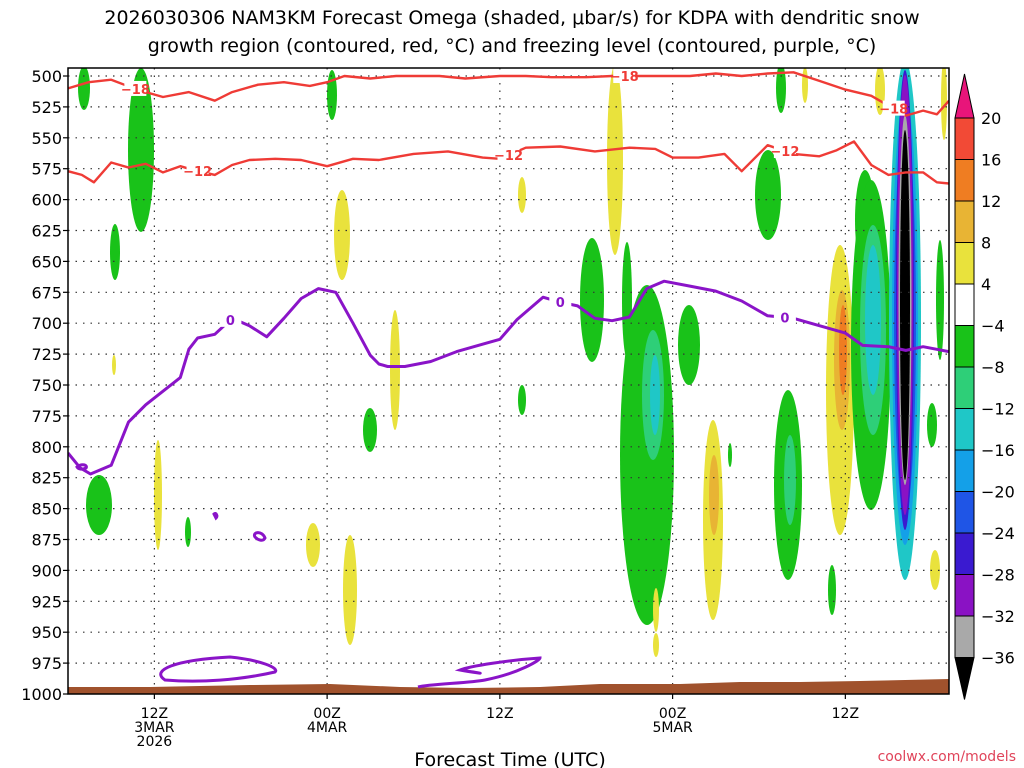 The width and height of the screenshot is (1024, 768). I want to click on y-tick-label: 975, so click(46, 663).